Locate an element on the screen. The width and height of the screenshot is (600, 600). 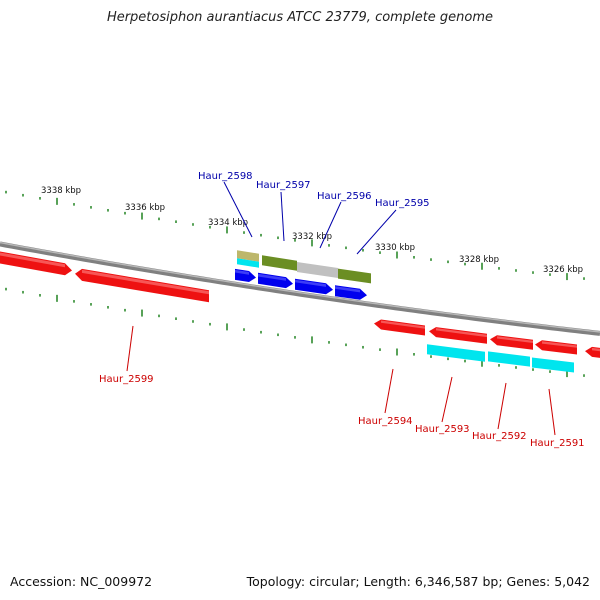
feature-grey-block is located at coordinates (317, 270).